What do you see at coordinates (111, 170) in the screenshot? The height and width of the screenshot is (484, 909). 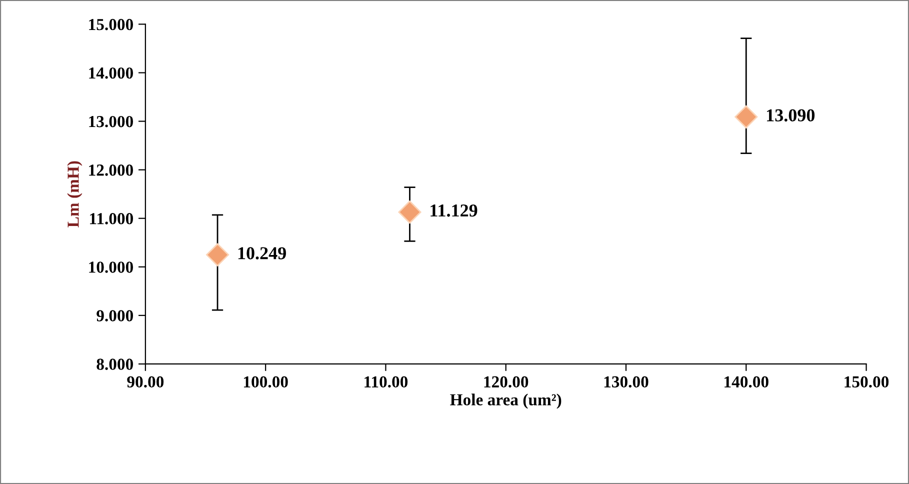 I see `y-tick-label: 12.000` at bounding box center [111, 170].